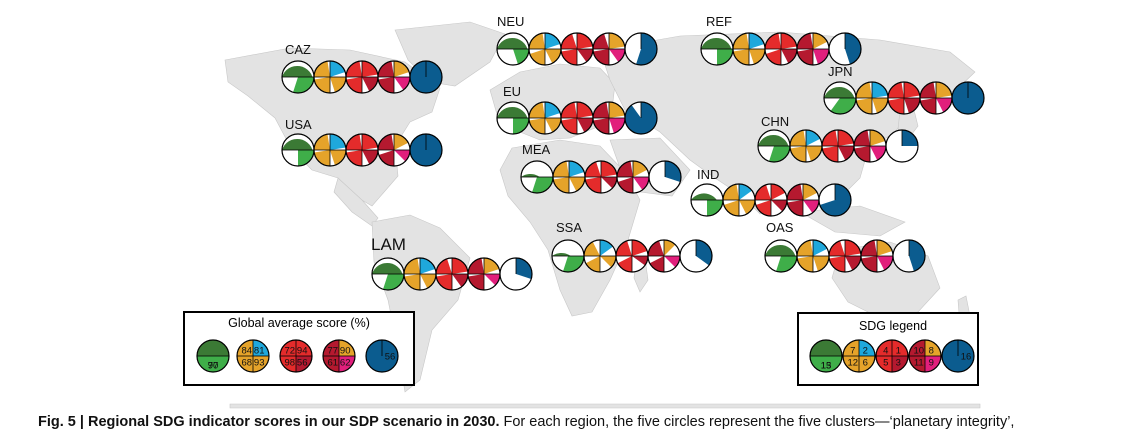 Image resolution: width=1138 pixels, height=443 pixels. What do you see at coordinates (865, 350) in the screenshot?
I see `sdg-legend-pie-2-value-1: 2` at bounding box center [865, 350].